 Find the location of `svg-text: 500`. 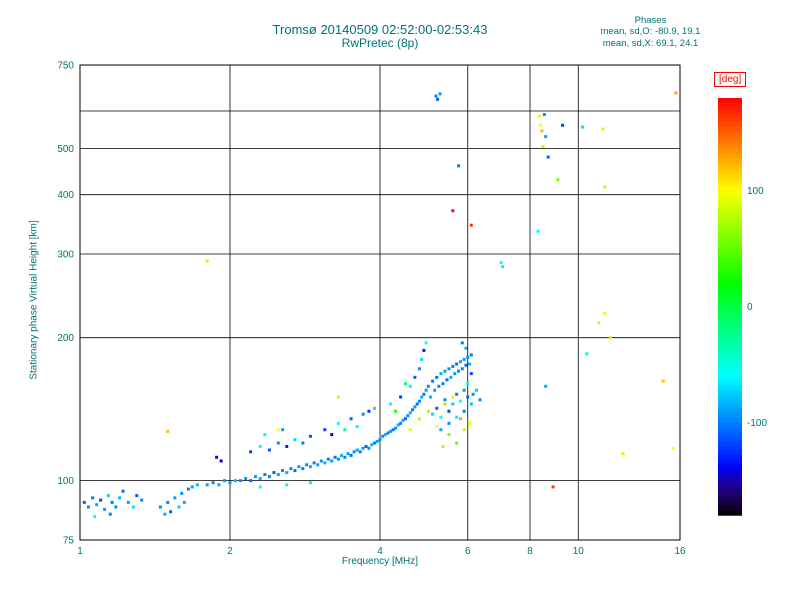

svg-text: 500 is located at coordinates (65, 149).